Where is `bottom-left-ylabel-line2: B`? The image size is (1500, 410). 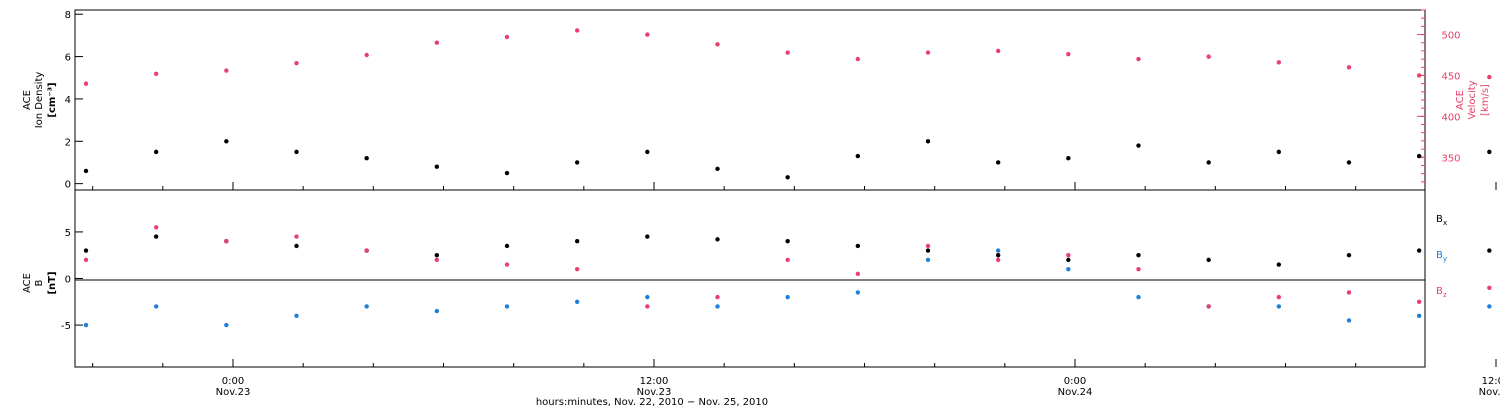
bottom-left-ylabel-line2: B is located at coordinates (39, 282).